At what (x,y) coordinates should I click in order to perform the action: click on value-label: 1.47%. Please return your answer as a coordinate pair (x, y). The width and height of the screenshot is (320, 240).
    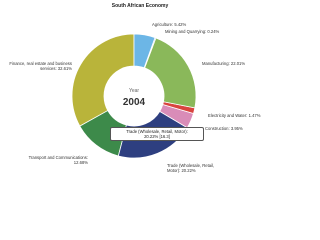
    Looking at the image, I should click on (254, 115).